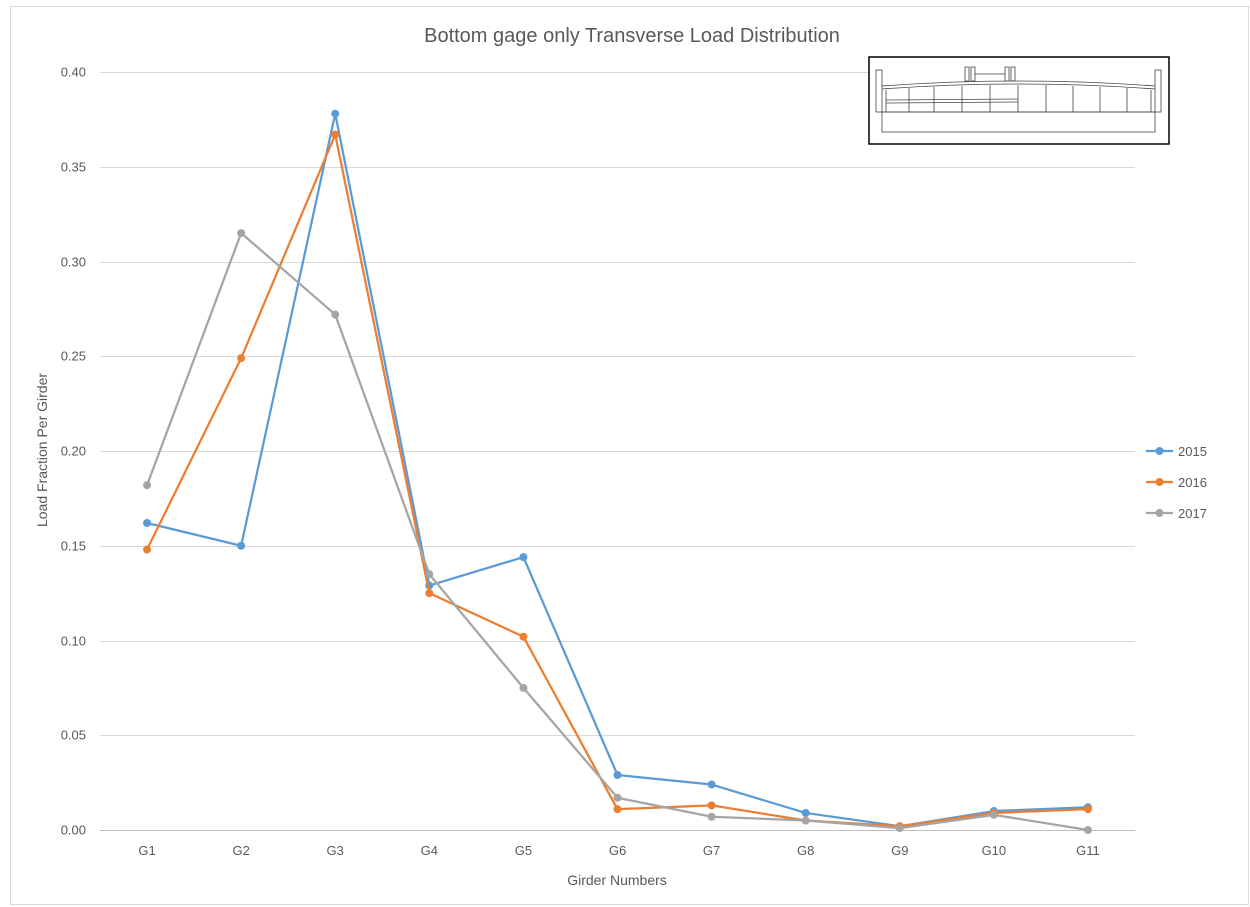 The width and height of the screenshot is (1250, 907). What do you see at coordinates (523, 850) in the screenshot?
I see `x-tick-label: G5` at bounding box center [523, 850].